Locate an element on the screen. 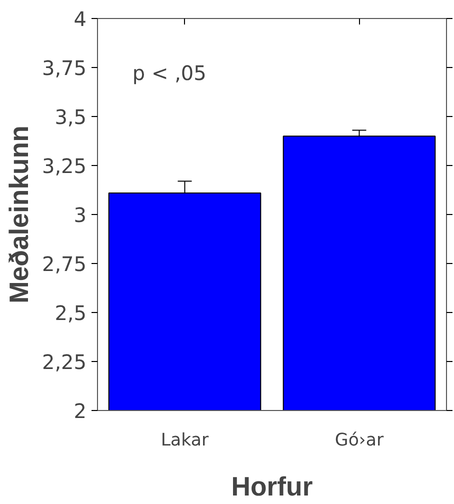  y-tick-label: 3,75 is located at coordinates (64, 68).